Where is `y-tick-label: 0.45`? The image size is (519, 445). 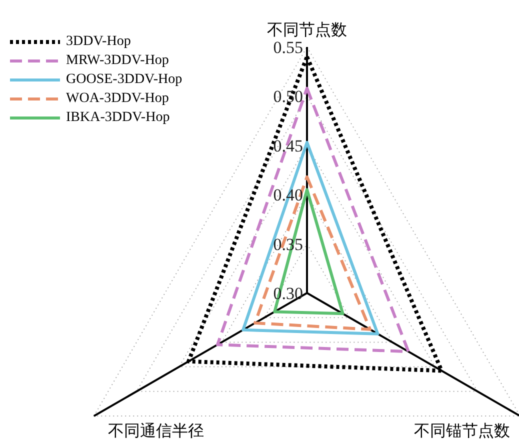
y-tick-label: 0.45 is located at coordinates (288, 146).